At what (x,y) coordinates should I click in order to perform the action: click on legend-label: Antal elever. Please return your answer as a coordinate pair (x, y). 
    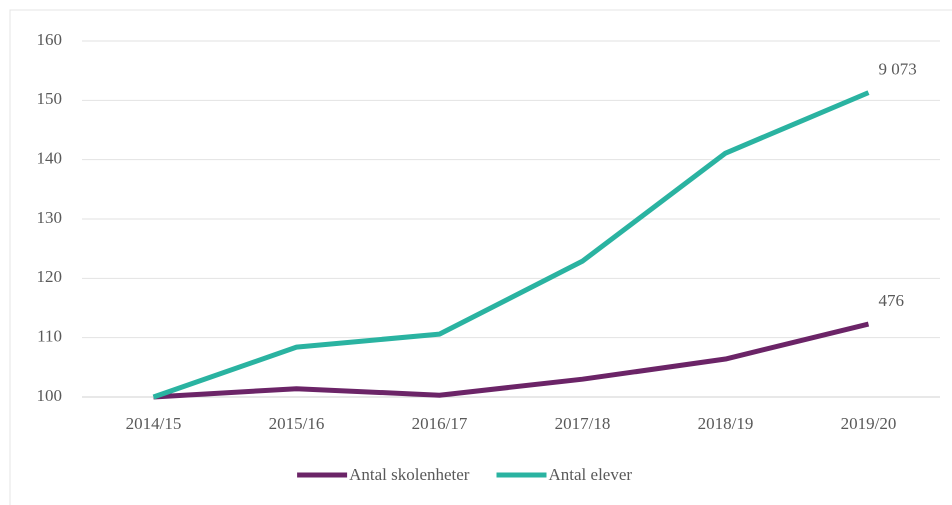
    Looking at the image, I should click on (591, 474).